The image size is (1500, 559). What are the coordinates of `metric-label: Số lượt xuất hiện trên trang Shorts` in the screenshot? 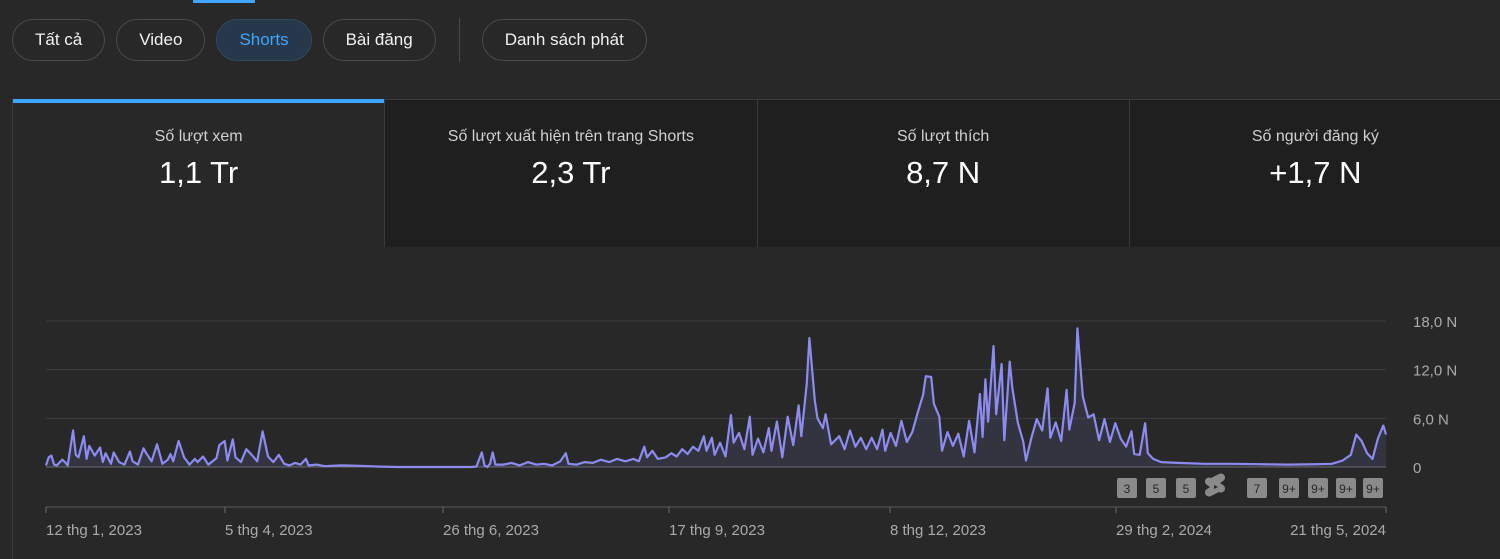 It's located at (570, 136).